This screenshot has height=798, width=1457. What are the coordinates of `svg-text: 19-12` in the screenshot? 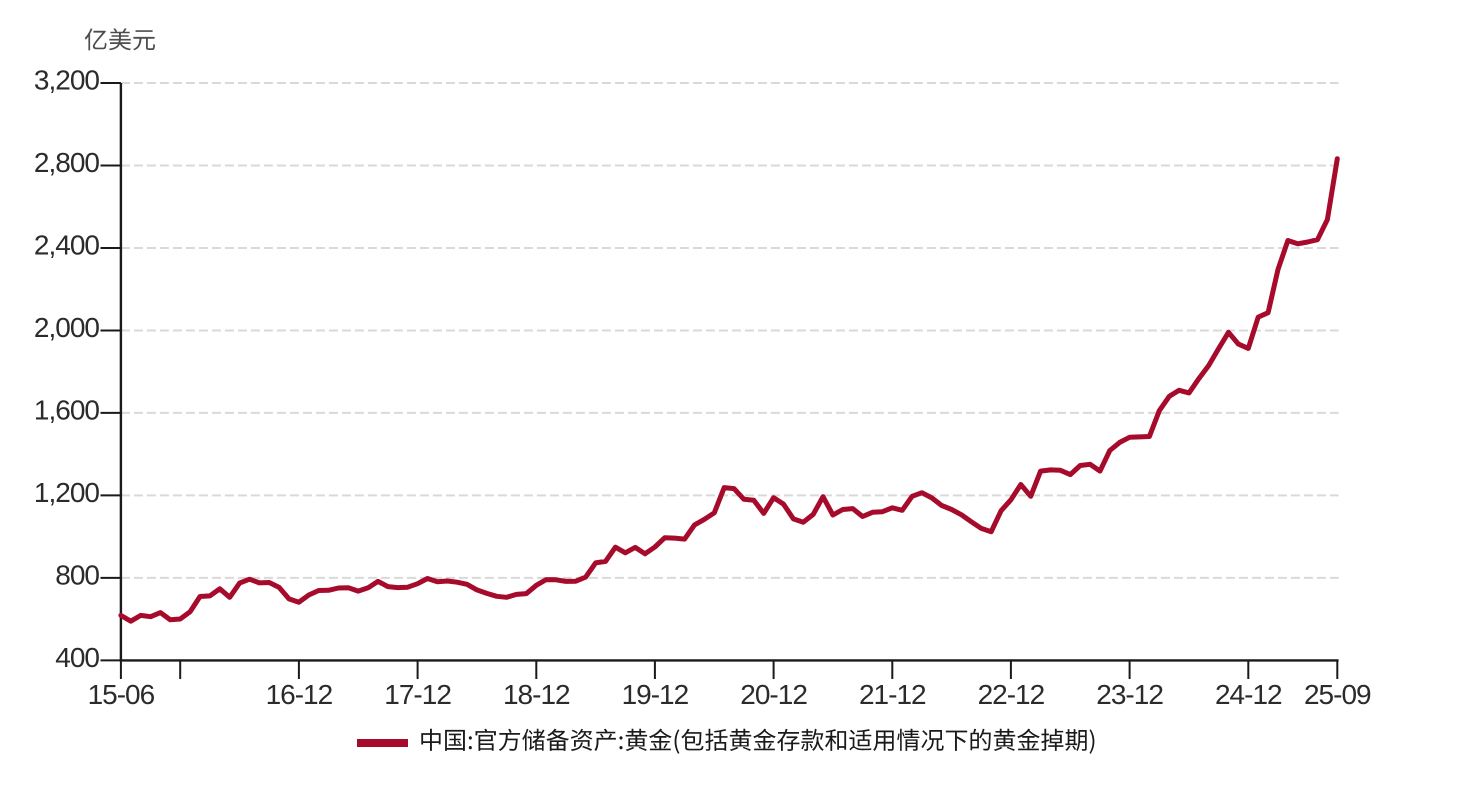 It's located at (655, 694).